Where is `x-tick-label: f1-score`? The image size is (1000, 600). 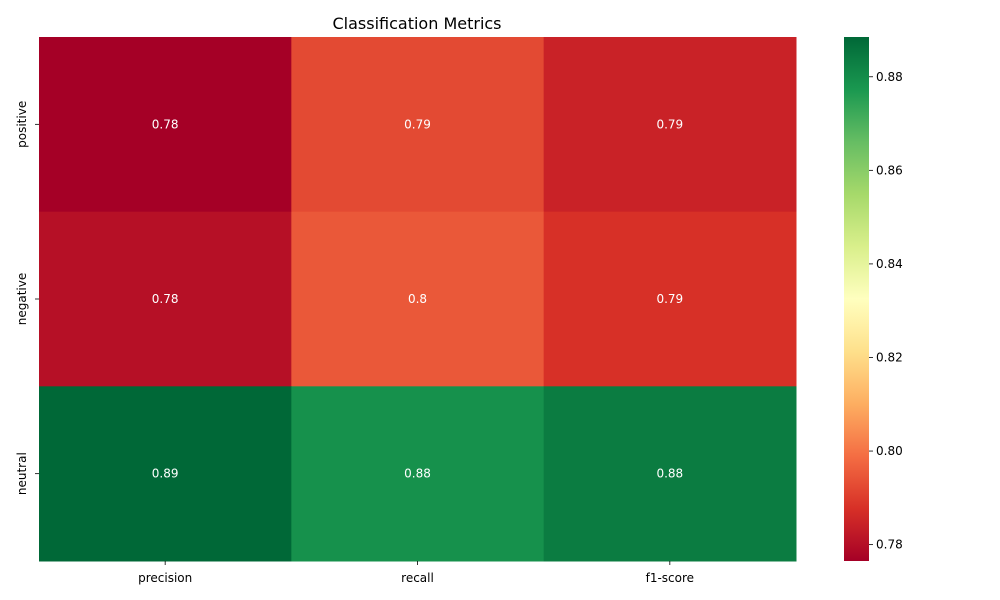 x-tick-label: f1-score is located at coordinates (670, 578).